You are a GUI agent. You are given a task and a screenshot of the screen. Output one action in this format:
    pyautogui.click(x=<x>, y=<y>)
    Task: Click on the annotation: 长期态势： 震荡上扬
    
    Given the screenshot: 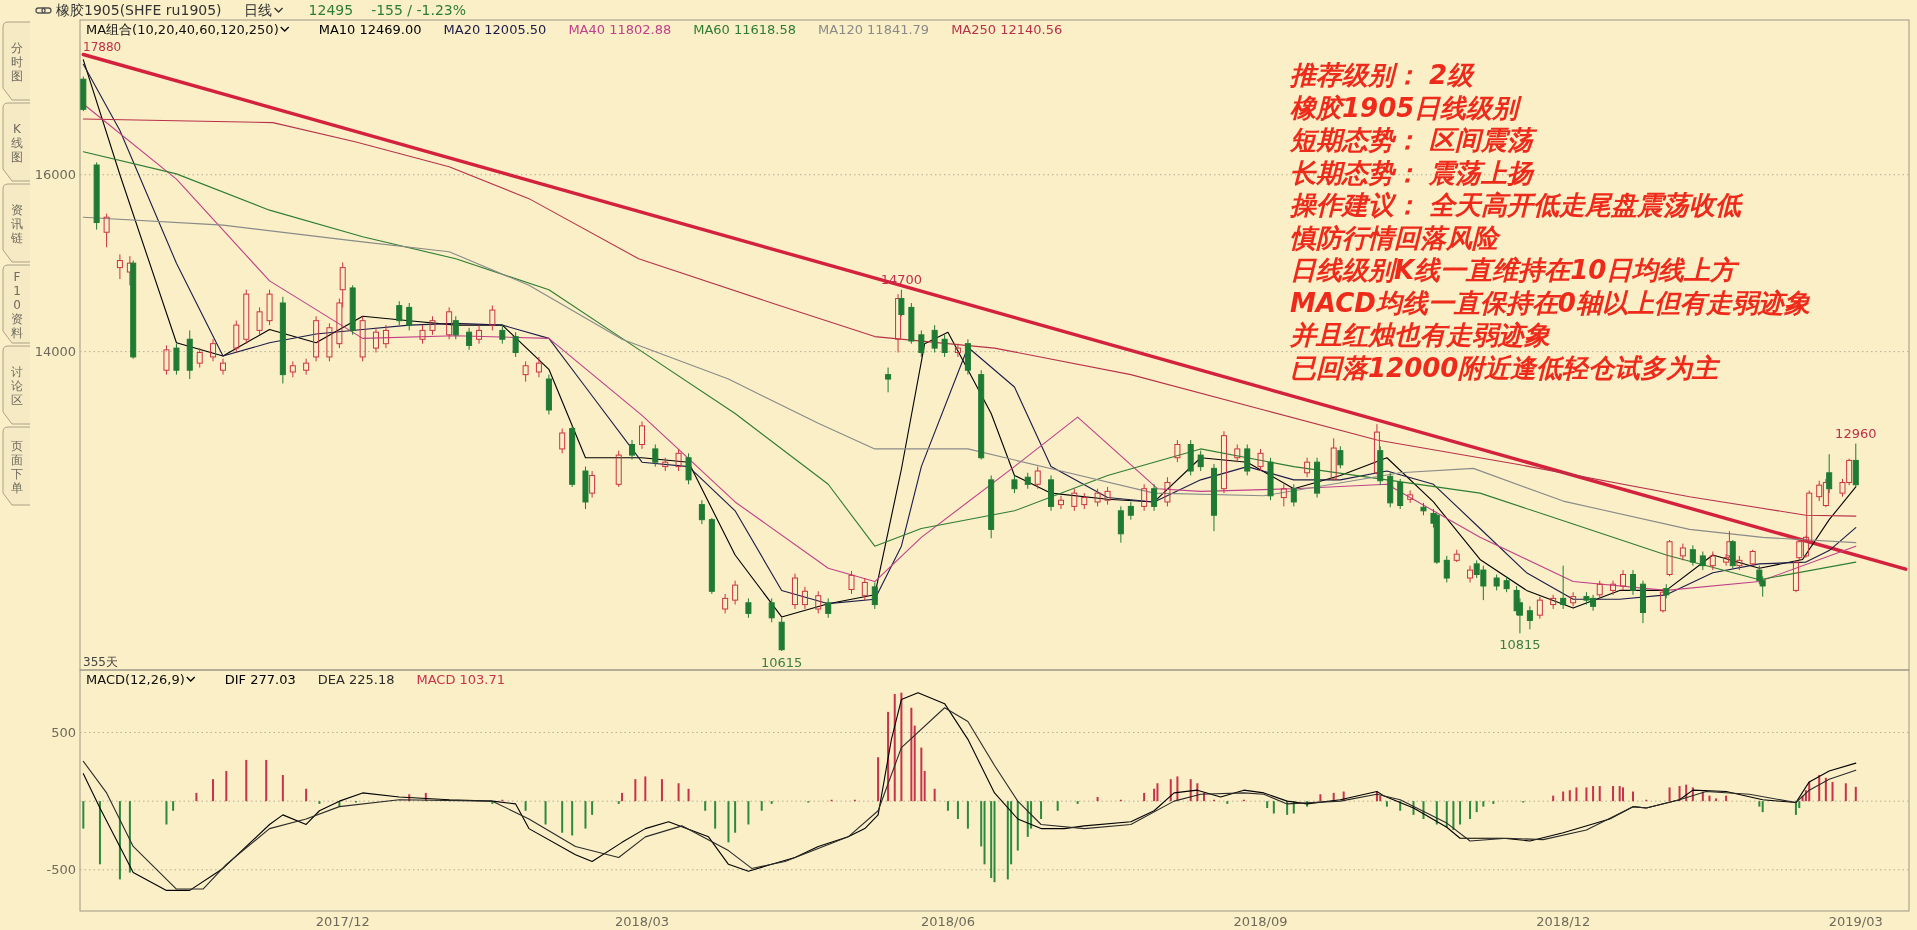 What is the action you would take?
    pyautogui.click(x=1413, y=172)
    